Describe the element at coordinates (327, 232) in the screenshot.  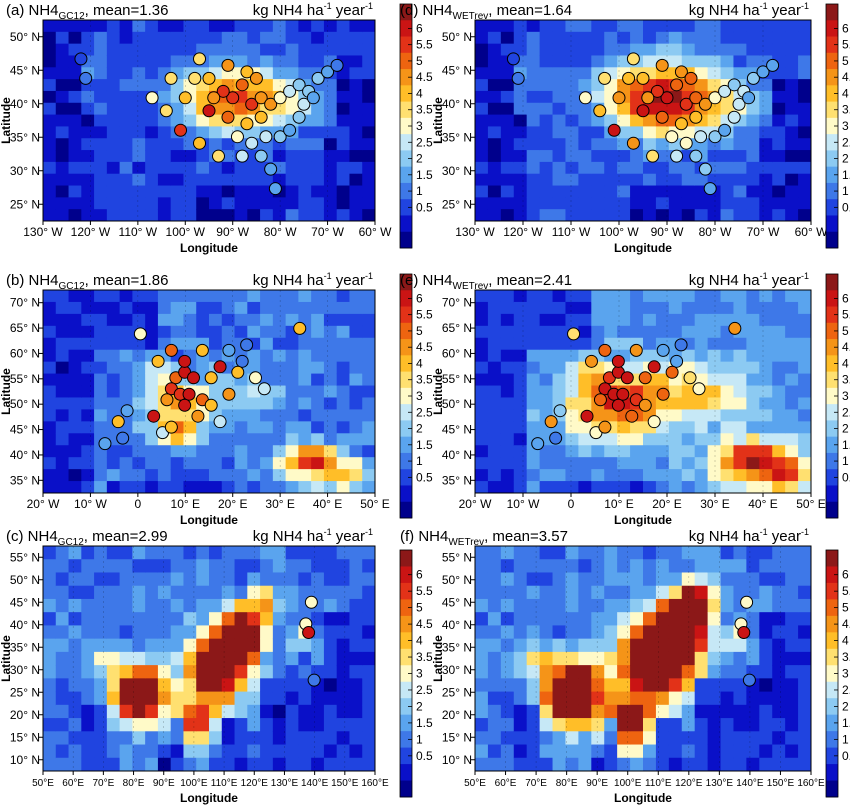
I see `x-tick-label: 70° W` at that location.